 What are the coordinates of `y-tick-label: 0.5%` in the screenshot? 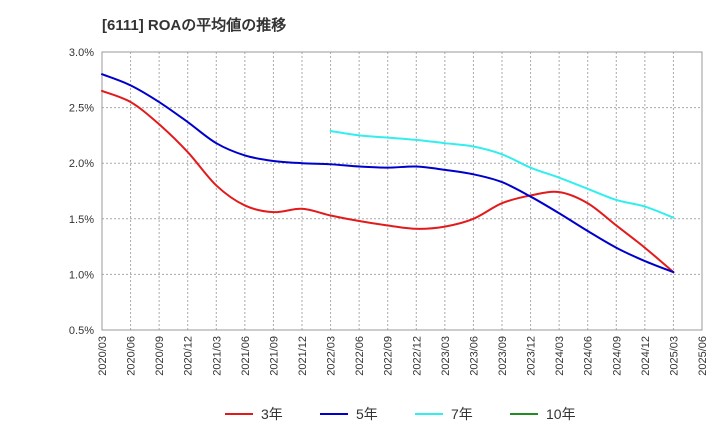 It's located at (81, 331).